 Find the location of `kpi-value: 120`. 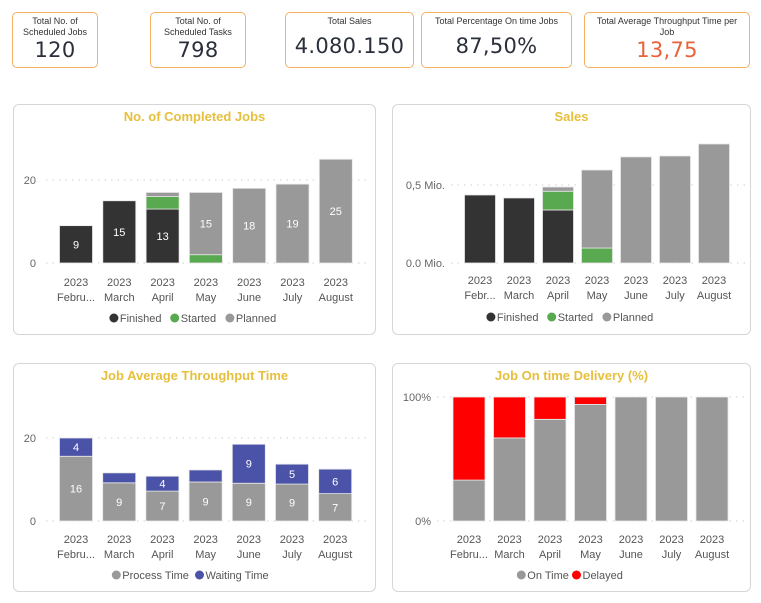

kpi-value: 120 is located at coordinates (55, 50).